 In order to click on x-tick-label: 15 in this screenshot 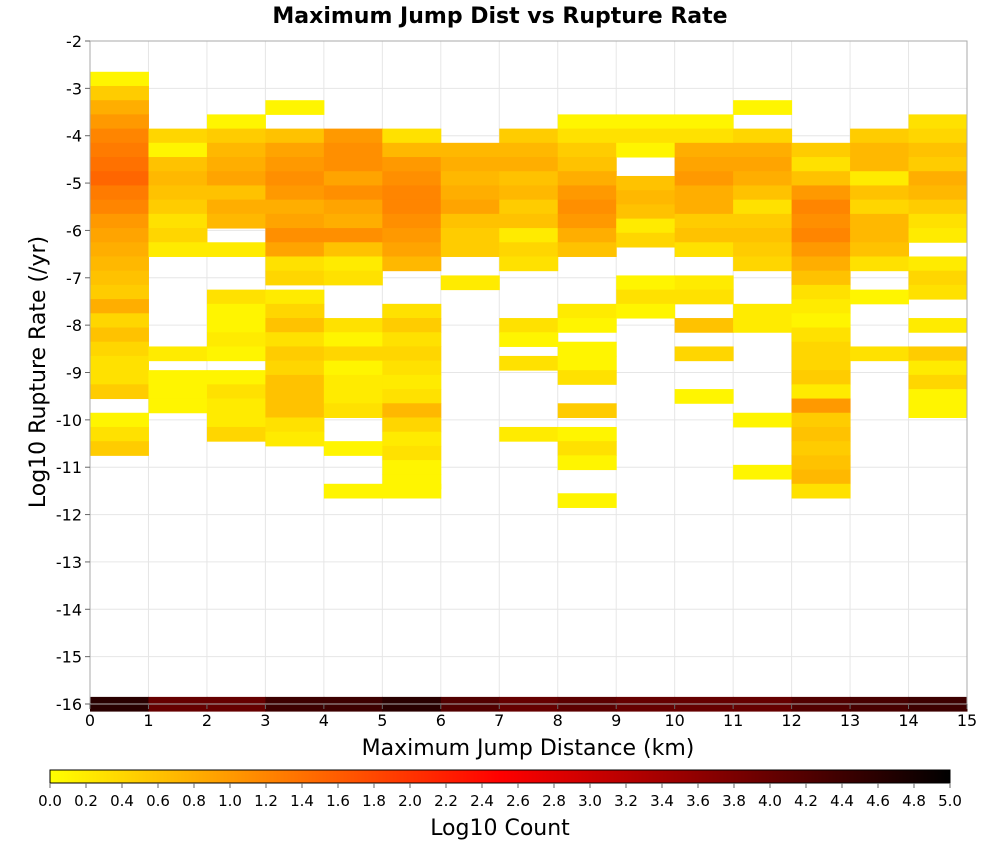, I will do `click(967, 720)`.